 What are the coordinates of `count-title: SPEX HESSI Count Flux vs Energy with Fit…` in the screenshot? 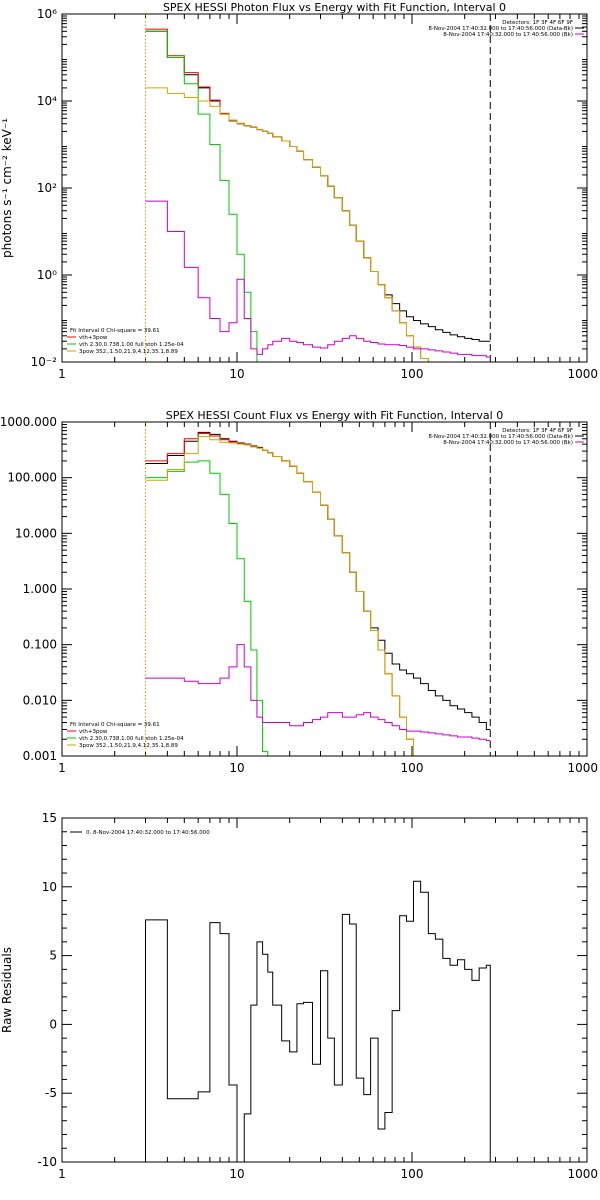 It's located at (334, 415).